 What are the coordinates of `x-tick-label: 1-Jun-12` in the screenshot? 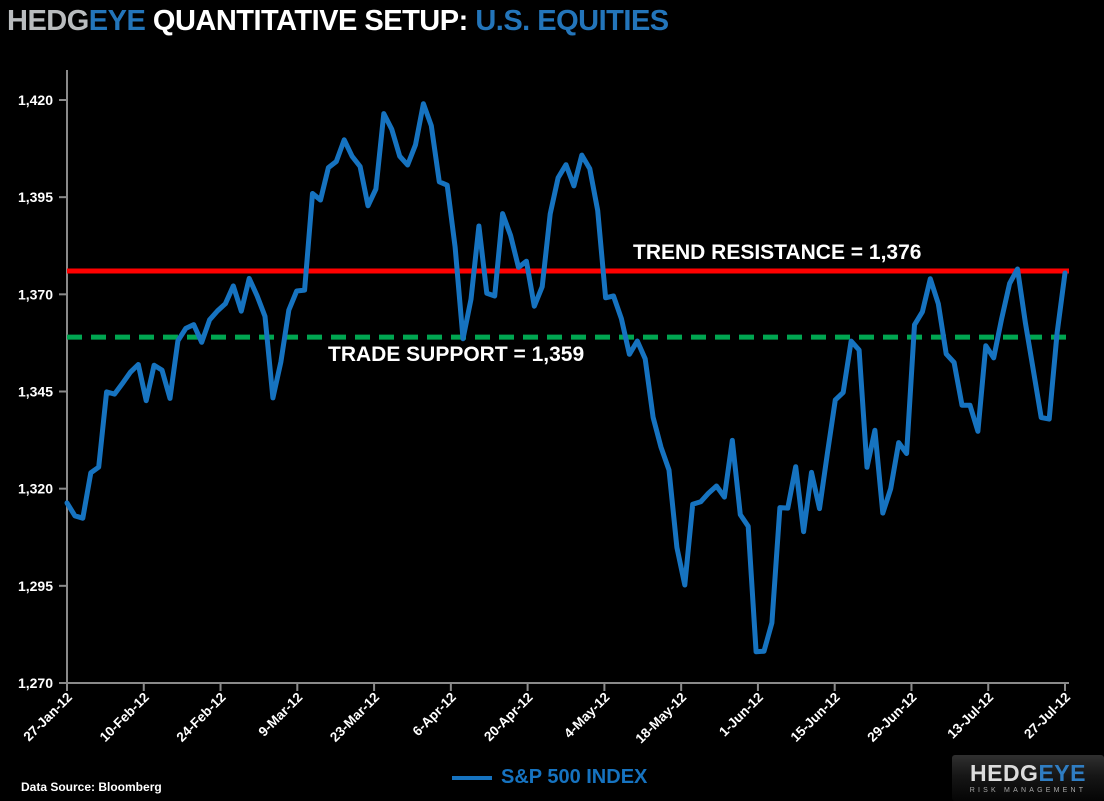 It's located at (741, 715).